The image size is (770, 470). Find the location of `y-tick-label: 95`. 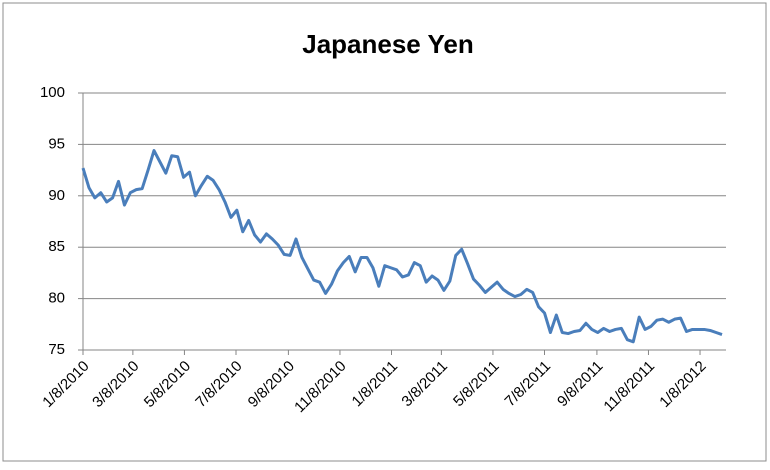

y-tick-label: 95 is located at coordinates (56, 143).